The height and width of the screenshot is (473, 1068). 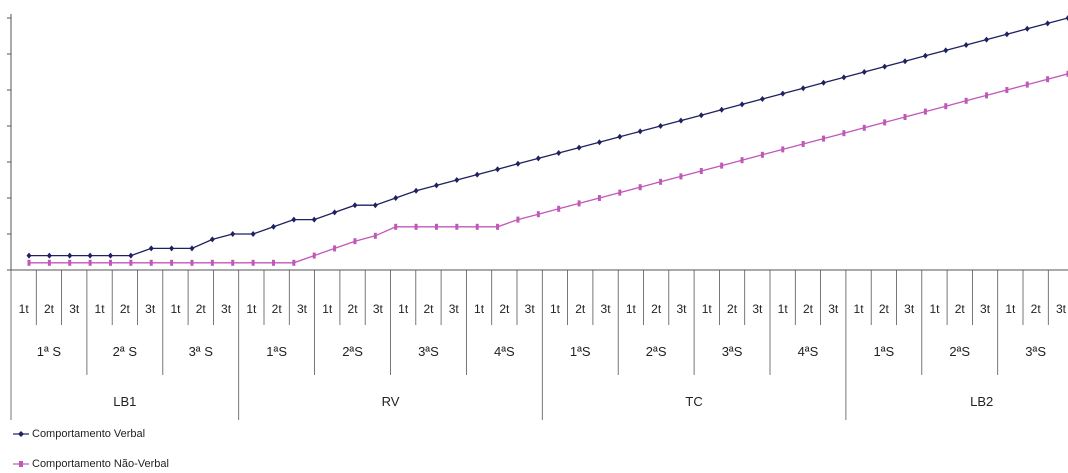 What do you see at coordinates (808, 309) in the screenshot?
I see `x-tick-label-31: 2t` at bounding box center [808, 309].